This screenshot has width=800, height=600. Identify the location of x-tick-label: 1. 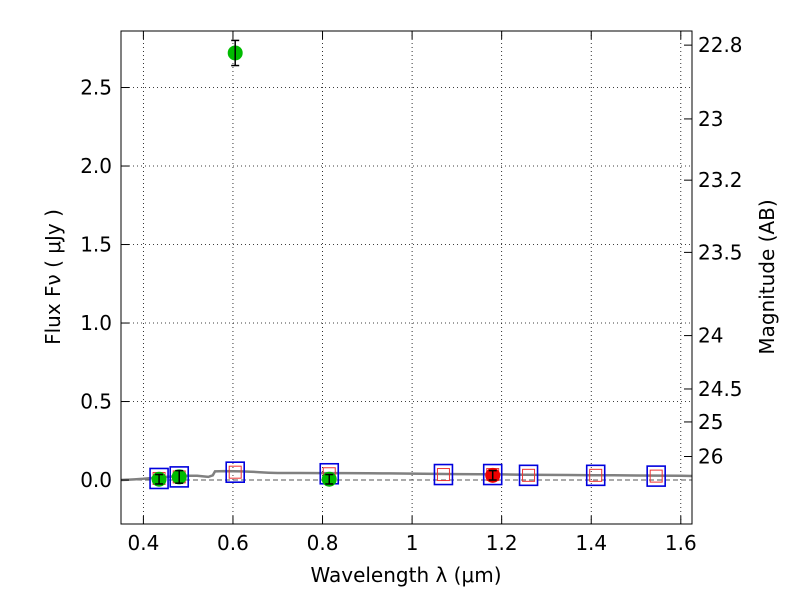
(412, 543).